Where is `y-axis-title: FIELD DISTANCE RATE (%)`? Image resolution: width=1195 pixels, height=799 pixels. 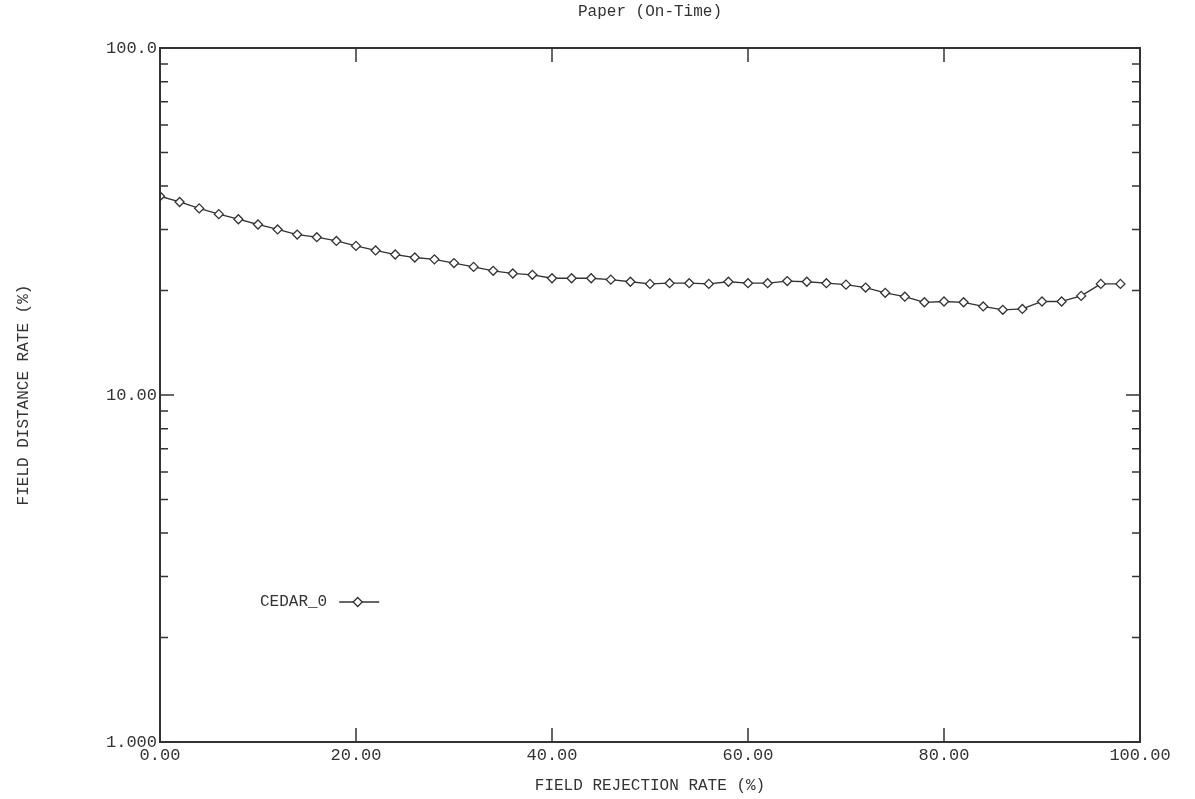
y-axis-title: FIELD DISTANCE RATE (%) is located at coordinates (24, 395).